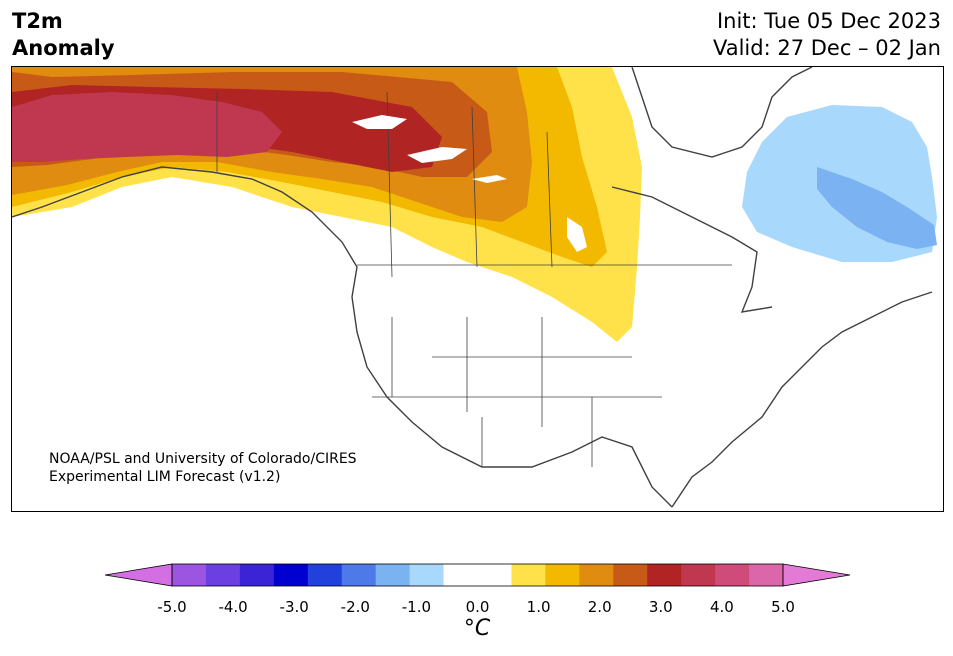 This screenshot has width=953, height=656. I want to click on colorbar-tick-label: -1.0, so click(416, 607).